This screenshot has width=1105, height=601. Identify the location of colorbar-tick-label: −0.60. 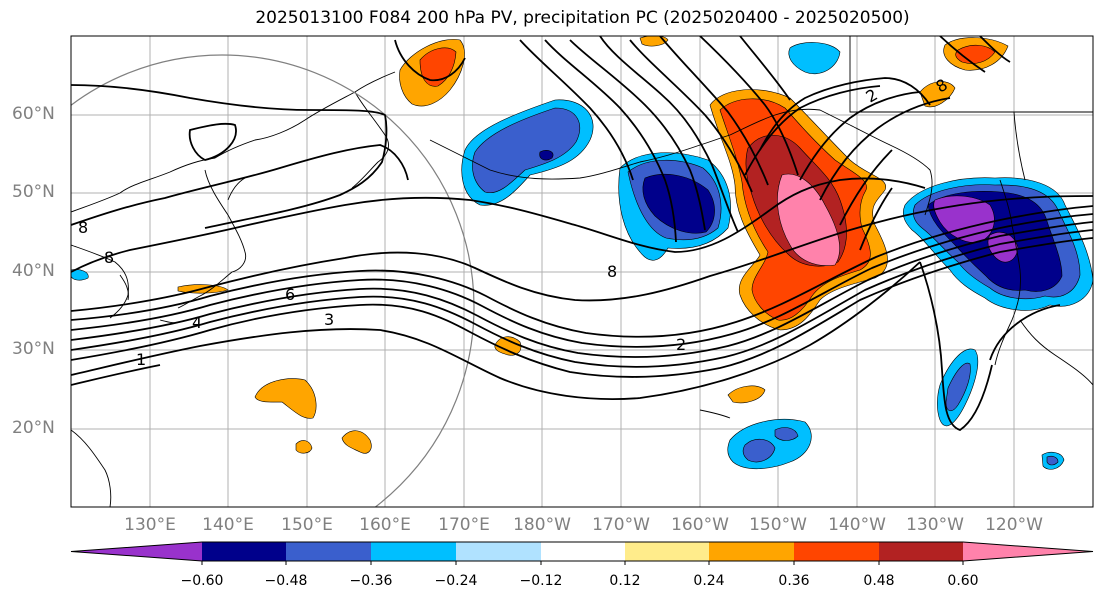
(202, 581).